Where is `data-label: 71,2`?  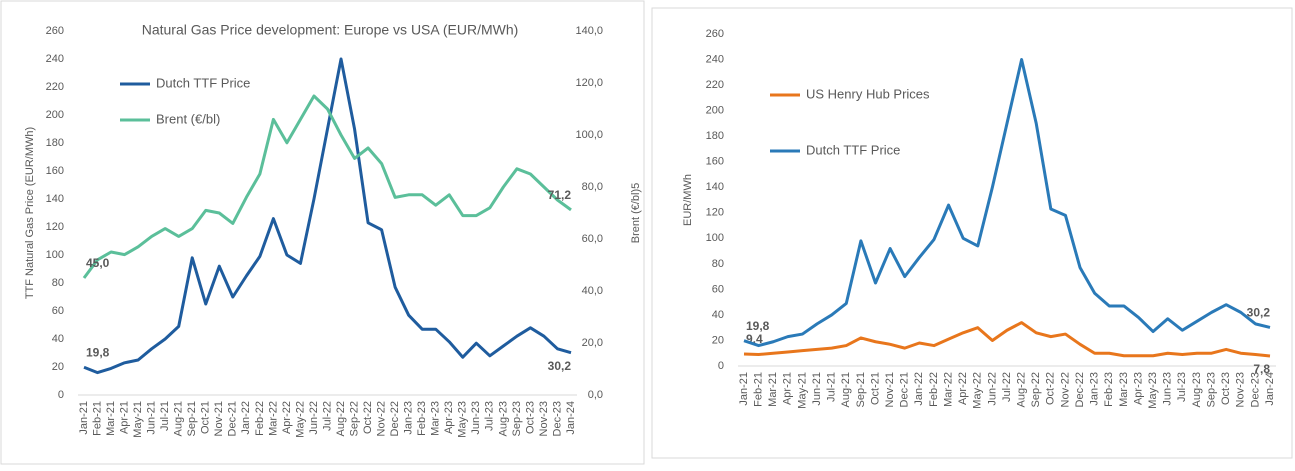 data-label: 71,2 is located at coordinates (560, 195).